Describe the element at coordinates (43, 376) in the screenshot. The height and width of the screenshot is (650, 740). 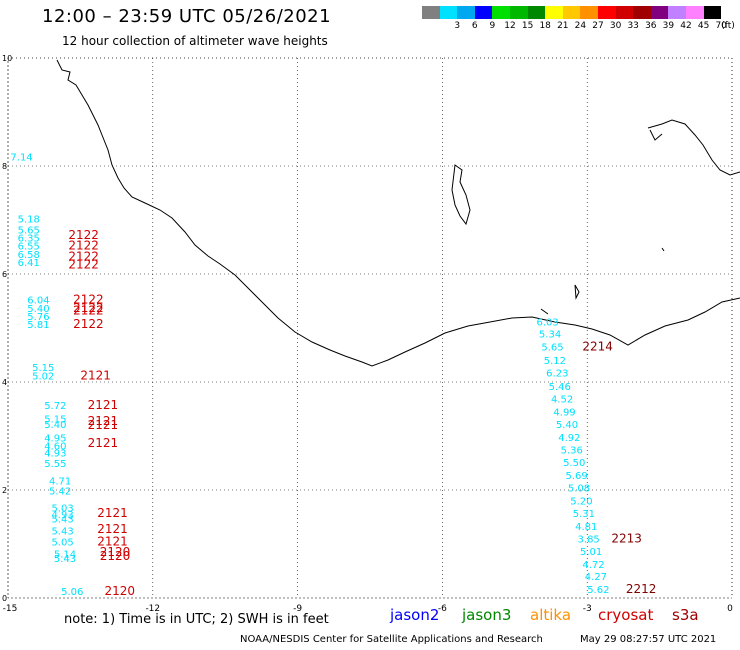
I see `wave-height-value: 5.02` at that location.